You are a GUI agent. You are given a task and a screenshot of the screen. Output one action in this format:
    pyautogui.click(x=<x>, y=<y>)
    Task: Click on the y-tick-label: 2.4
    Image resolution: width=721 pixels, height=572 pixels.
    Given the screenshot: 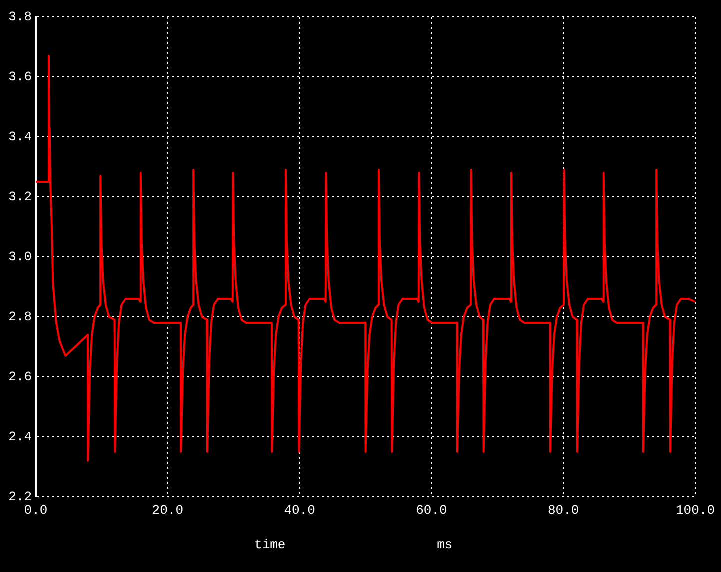 What is the action you would take?
    pyautogui.click(x=20, y=436)
    